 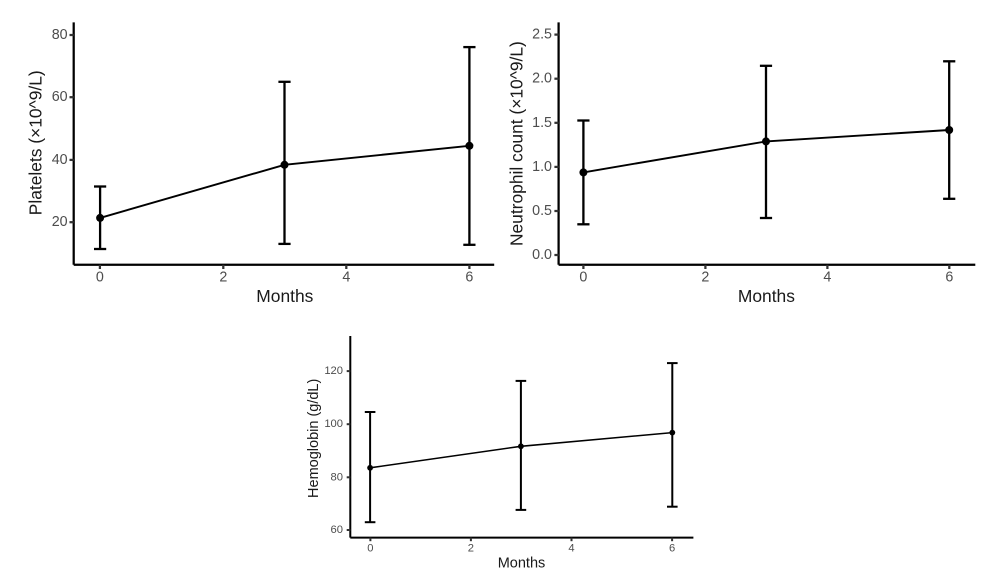 What do you see at coordinates (542, 79) in the screenshot?
I see `svg-text: 2.0` at bounding box center [542, 79].